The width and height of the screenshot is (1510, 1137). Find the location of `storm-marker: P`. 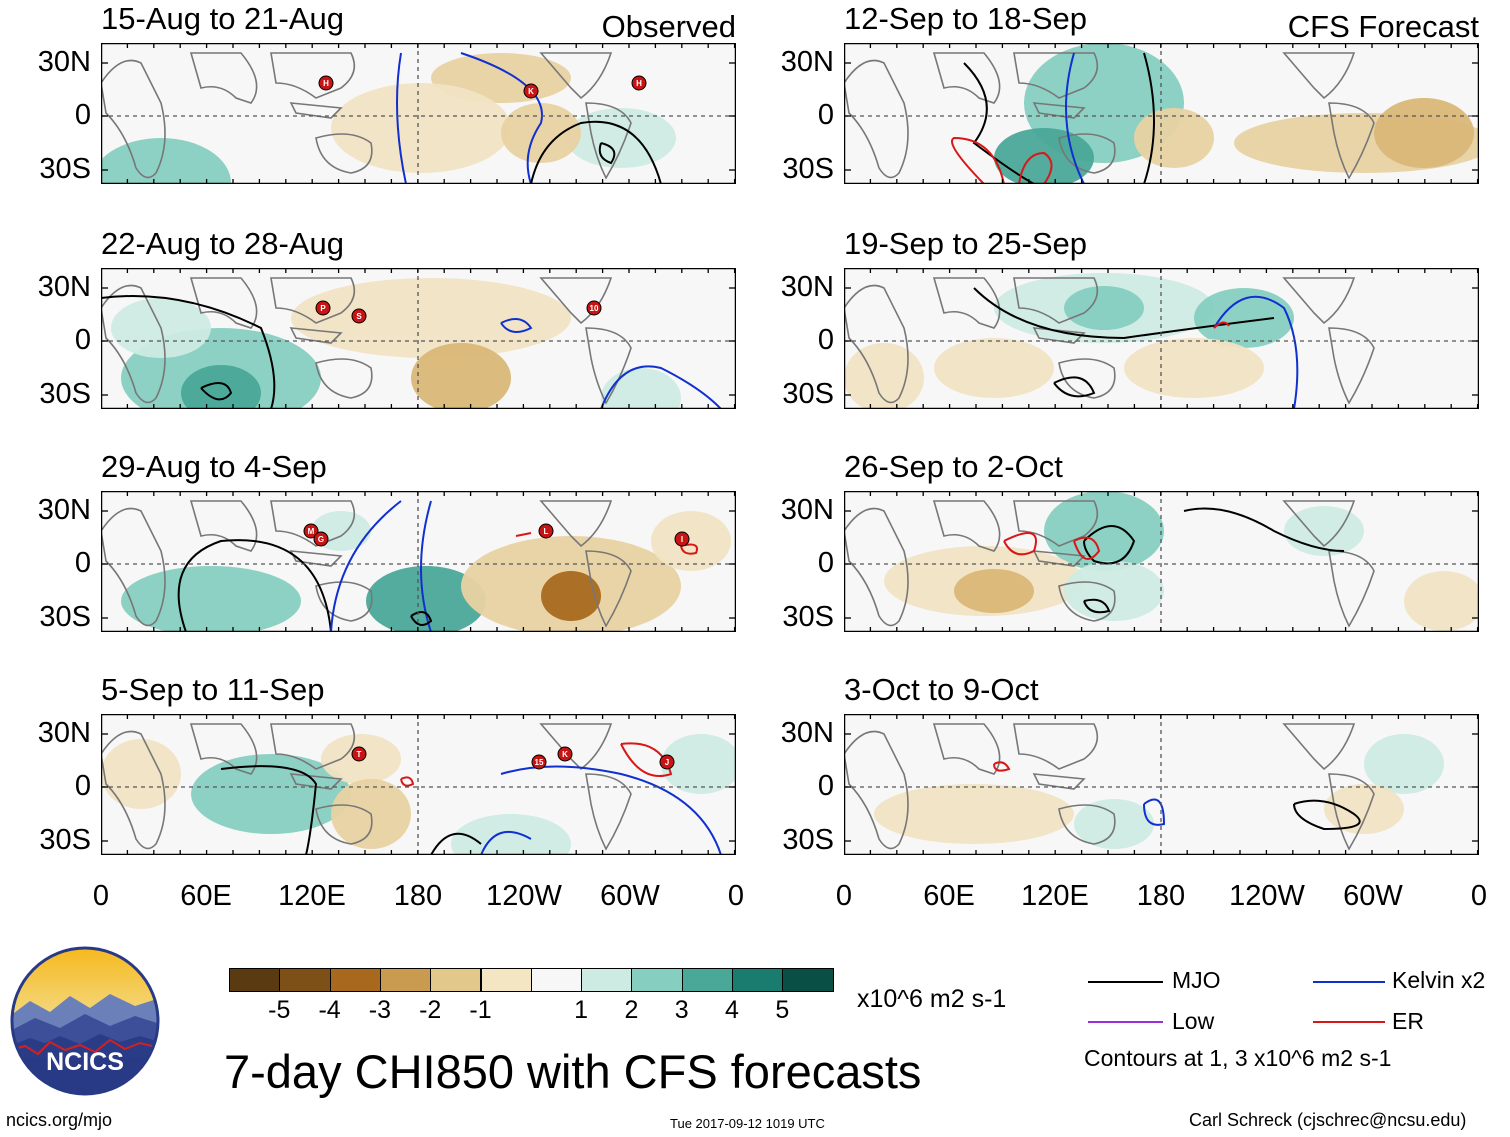

storm-marker: P is located at coordinates (323, 308).